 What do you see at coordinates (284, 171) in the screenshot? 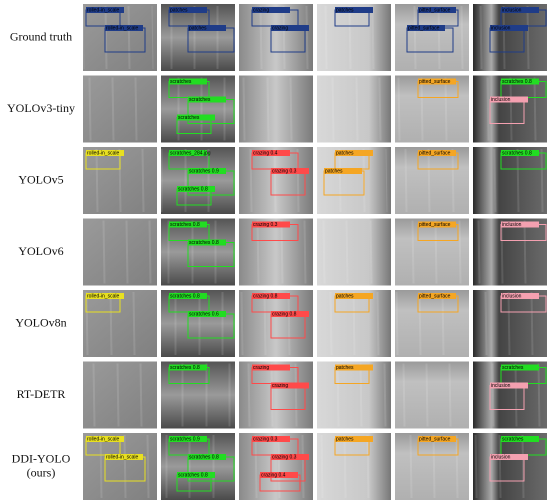
I see `box-label: crazing 0.3` at bounding box center [284, 171].